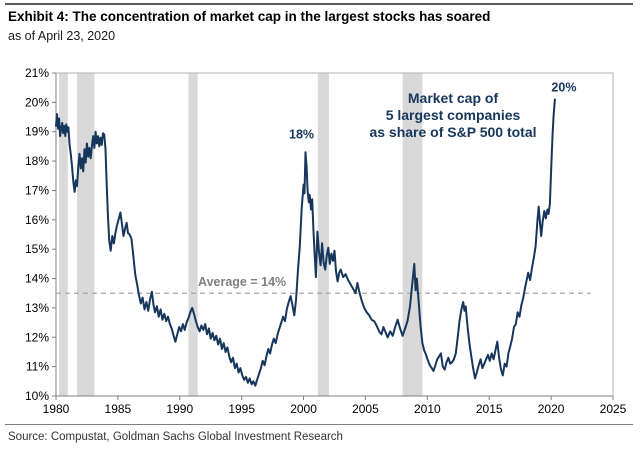  Describe the element at coordinates (37, 73) in the screenshot. I see `y-tick-label: 21%` at that location.